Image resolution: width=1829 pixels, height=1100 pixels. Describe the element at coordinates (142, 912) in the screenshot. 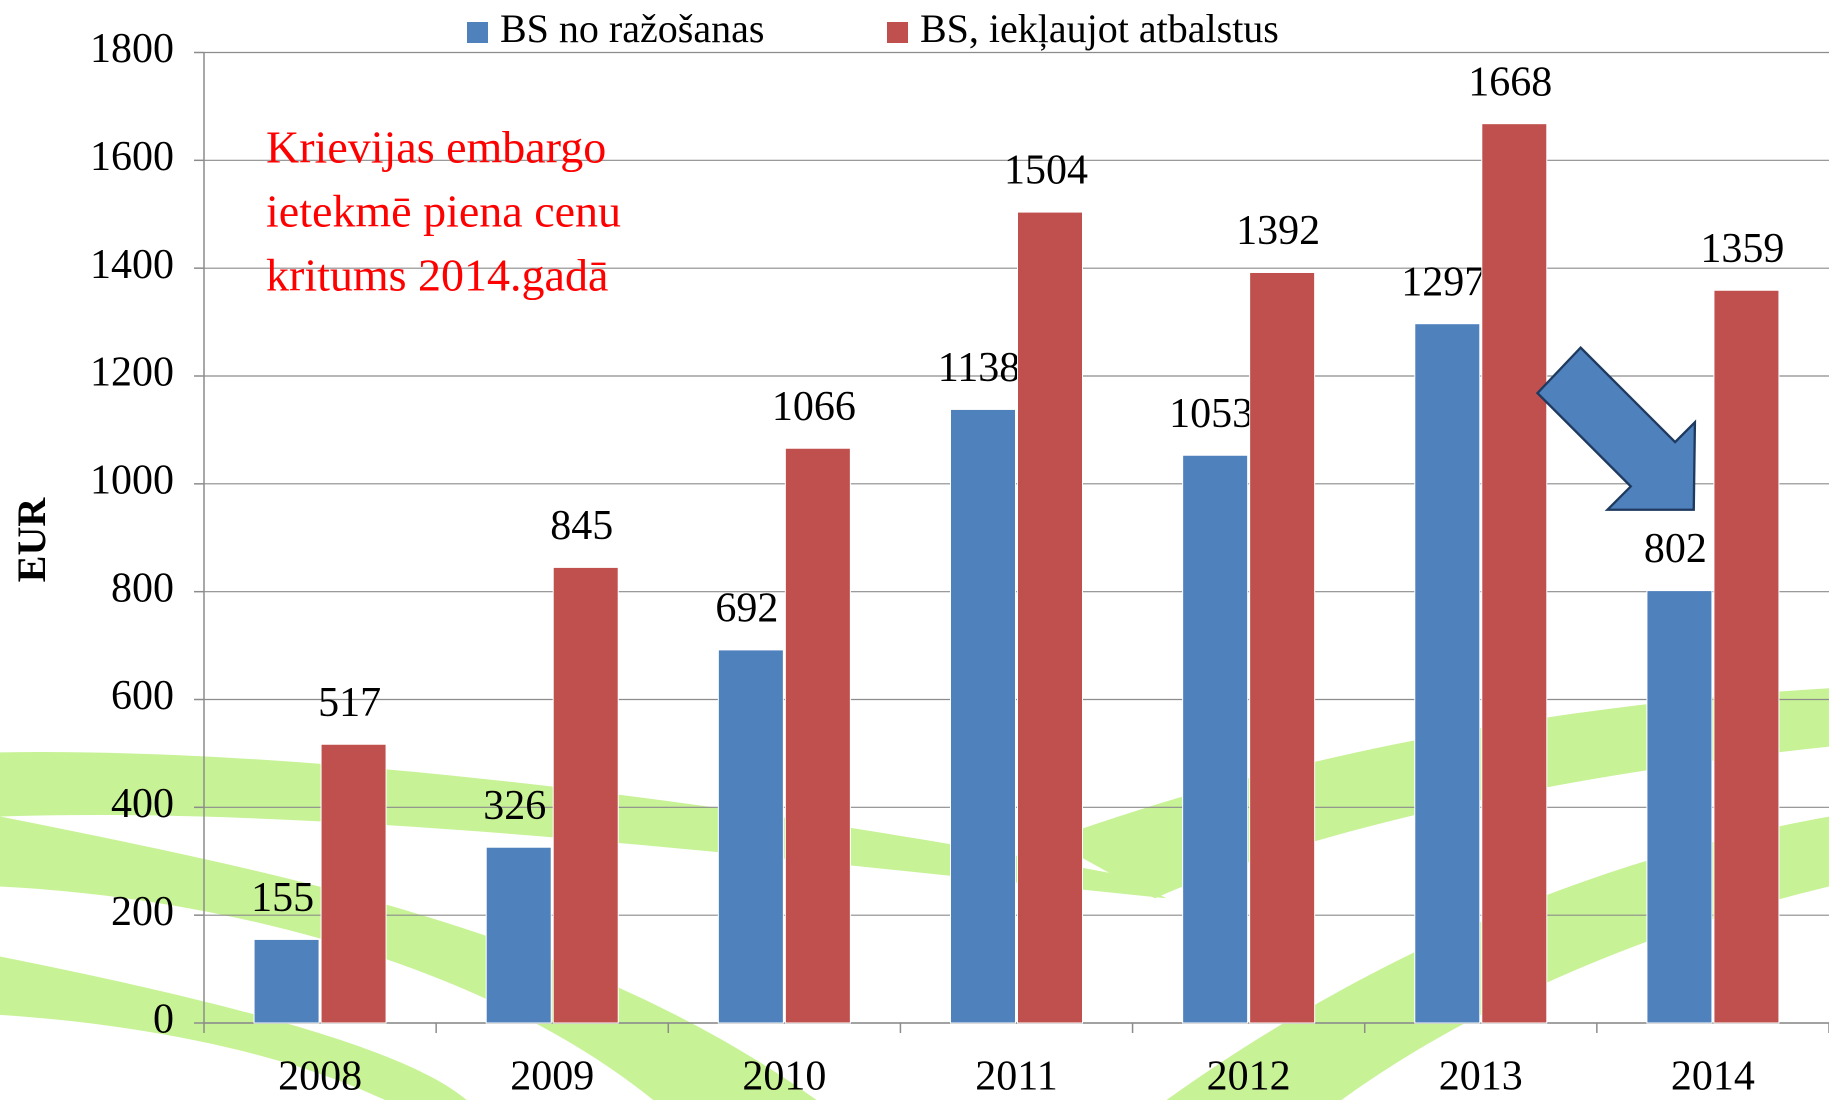

I see `y-tick-label: 200` at that location.